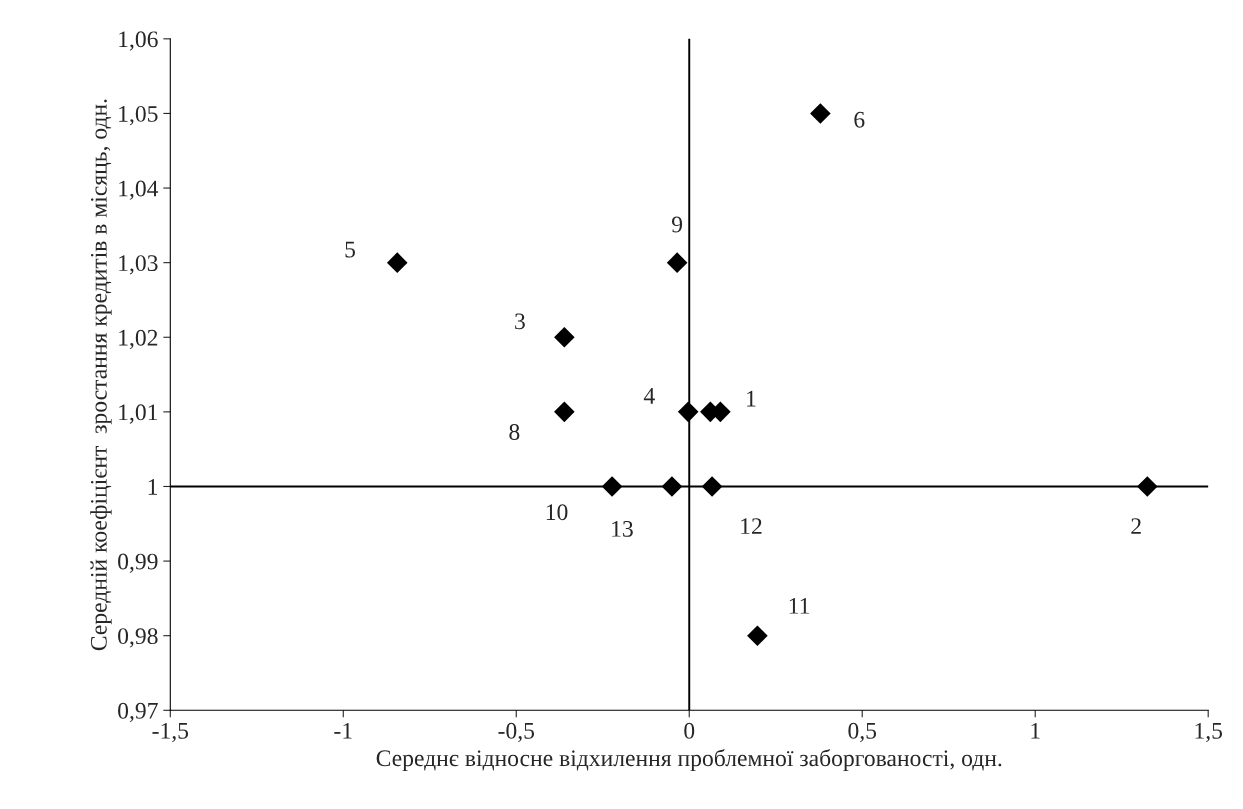 The width and height of the screenshot is (1243, 809). What do you see at coordinates (751, 526) in the screenshot?
I see `annotation: 12` at bounding box center [751, 526].